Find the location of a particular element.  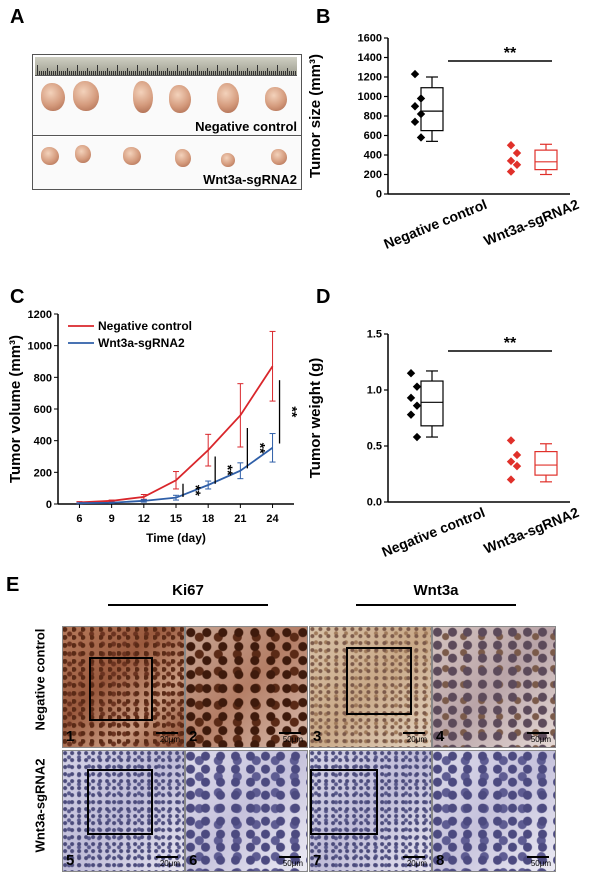

row-label-e-sgrna: Wnt3a-sgRNA2 is located at coordinates (40, 805).